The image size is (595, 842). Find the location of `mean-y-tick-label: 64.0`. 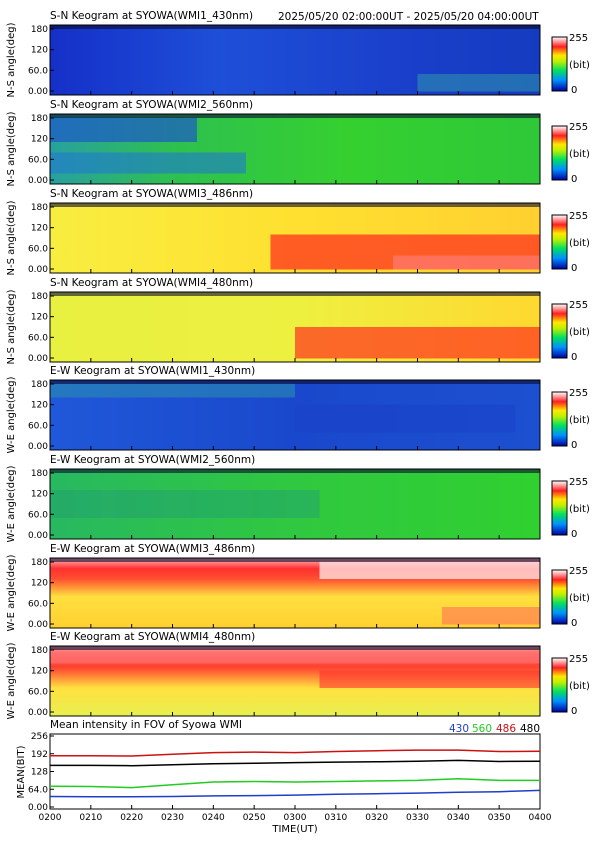

mean-y-tick-label: 64.0 is located at coordinates (38, 790).